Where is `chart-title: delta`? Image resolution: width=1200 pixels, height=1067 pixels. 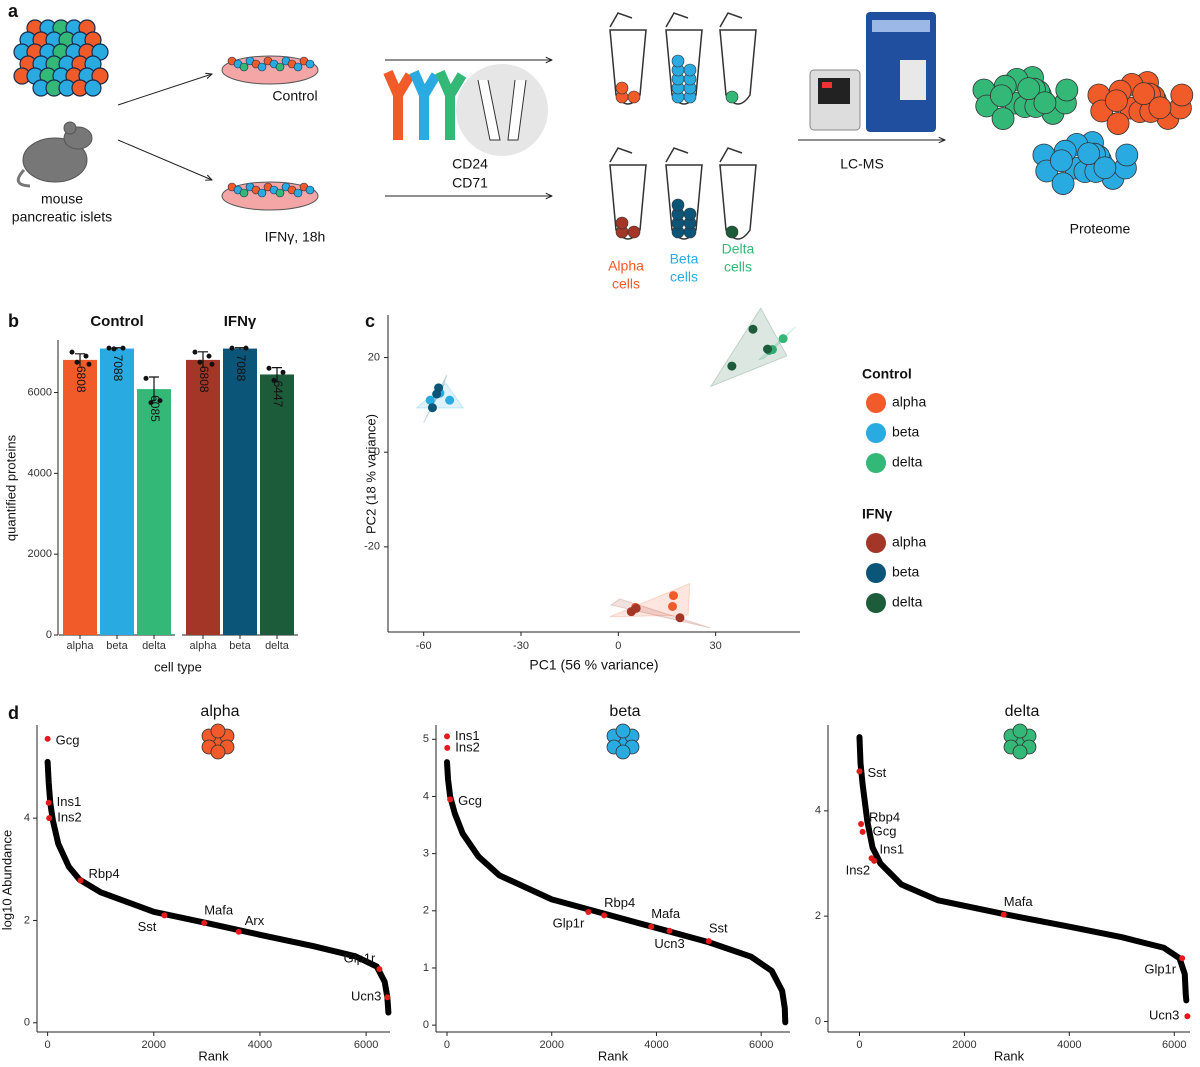 chart-title: delta is located at coordinates (1022, 711).